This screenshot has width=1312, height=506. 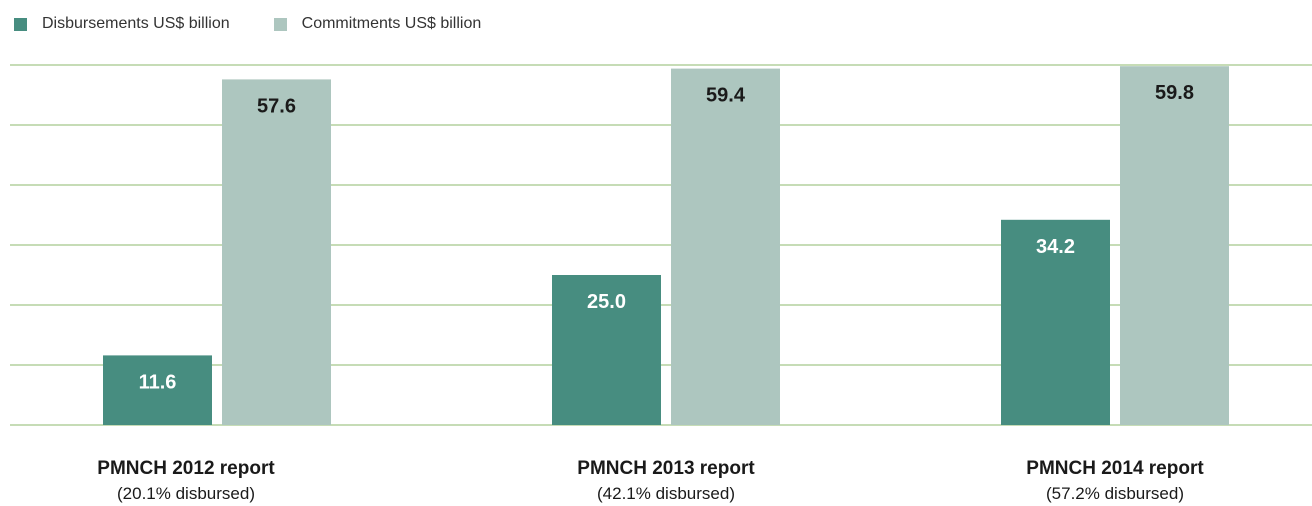 What do you see at coordinates (186, 468) in the screenshot?
I see `category-label-2012: PMNCH 2012 report` at bounding box center [186, 468].